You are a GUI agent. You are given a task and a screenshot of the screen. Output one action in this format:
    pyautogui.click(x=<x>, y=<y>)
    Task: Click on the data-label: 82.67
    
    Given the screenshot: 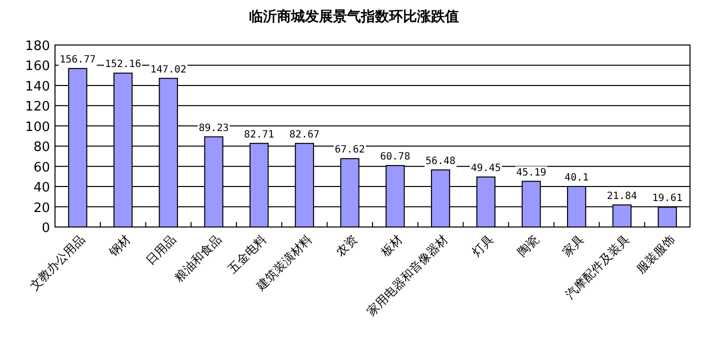 What is the action you would take?
    pyautogui.click(x=304, y=134)
    